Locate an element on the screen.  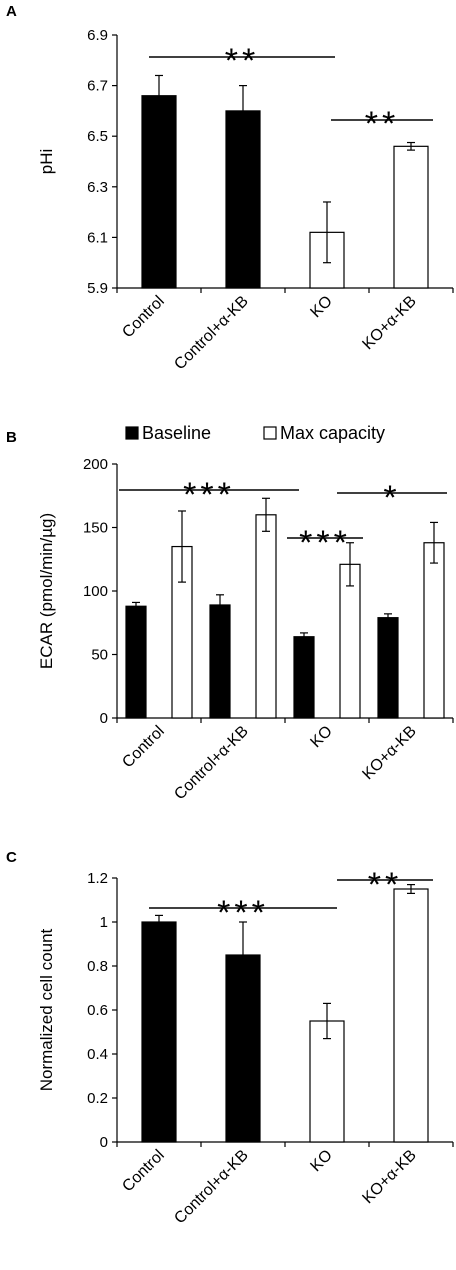
significance-stars: * is located at coordinates (391, 498).